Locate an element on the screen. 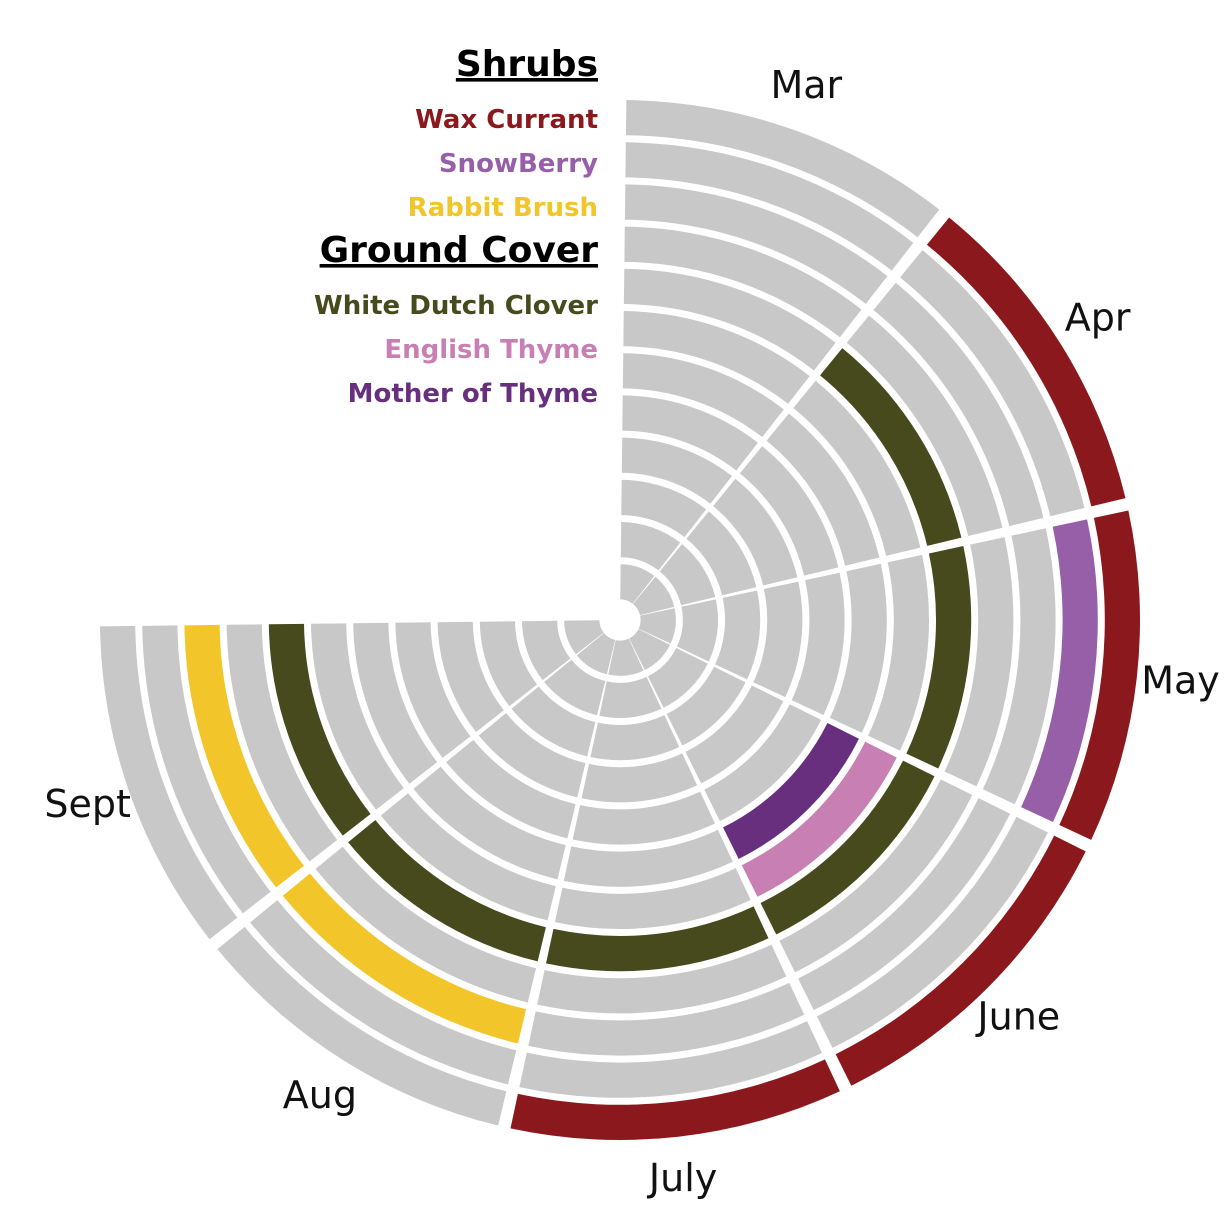 This screenshot has height=1224, width=1224. bloom-segment-white-dutch-clover-apr is located at coordinates (891, 447).